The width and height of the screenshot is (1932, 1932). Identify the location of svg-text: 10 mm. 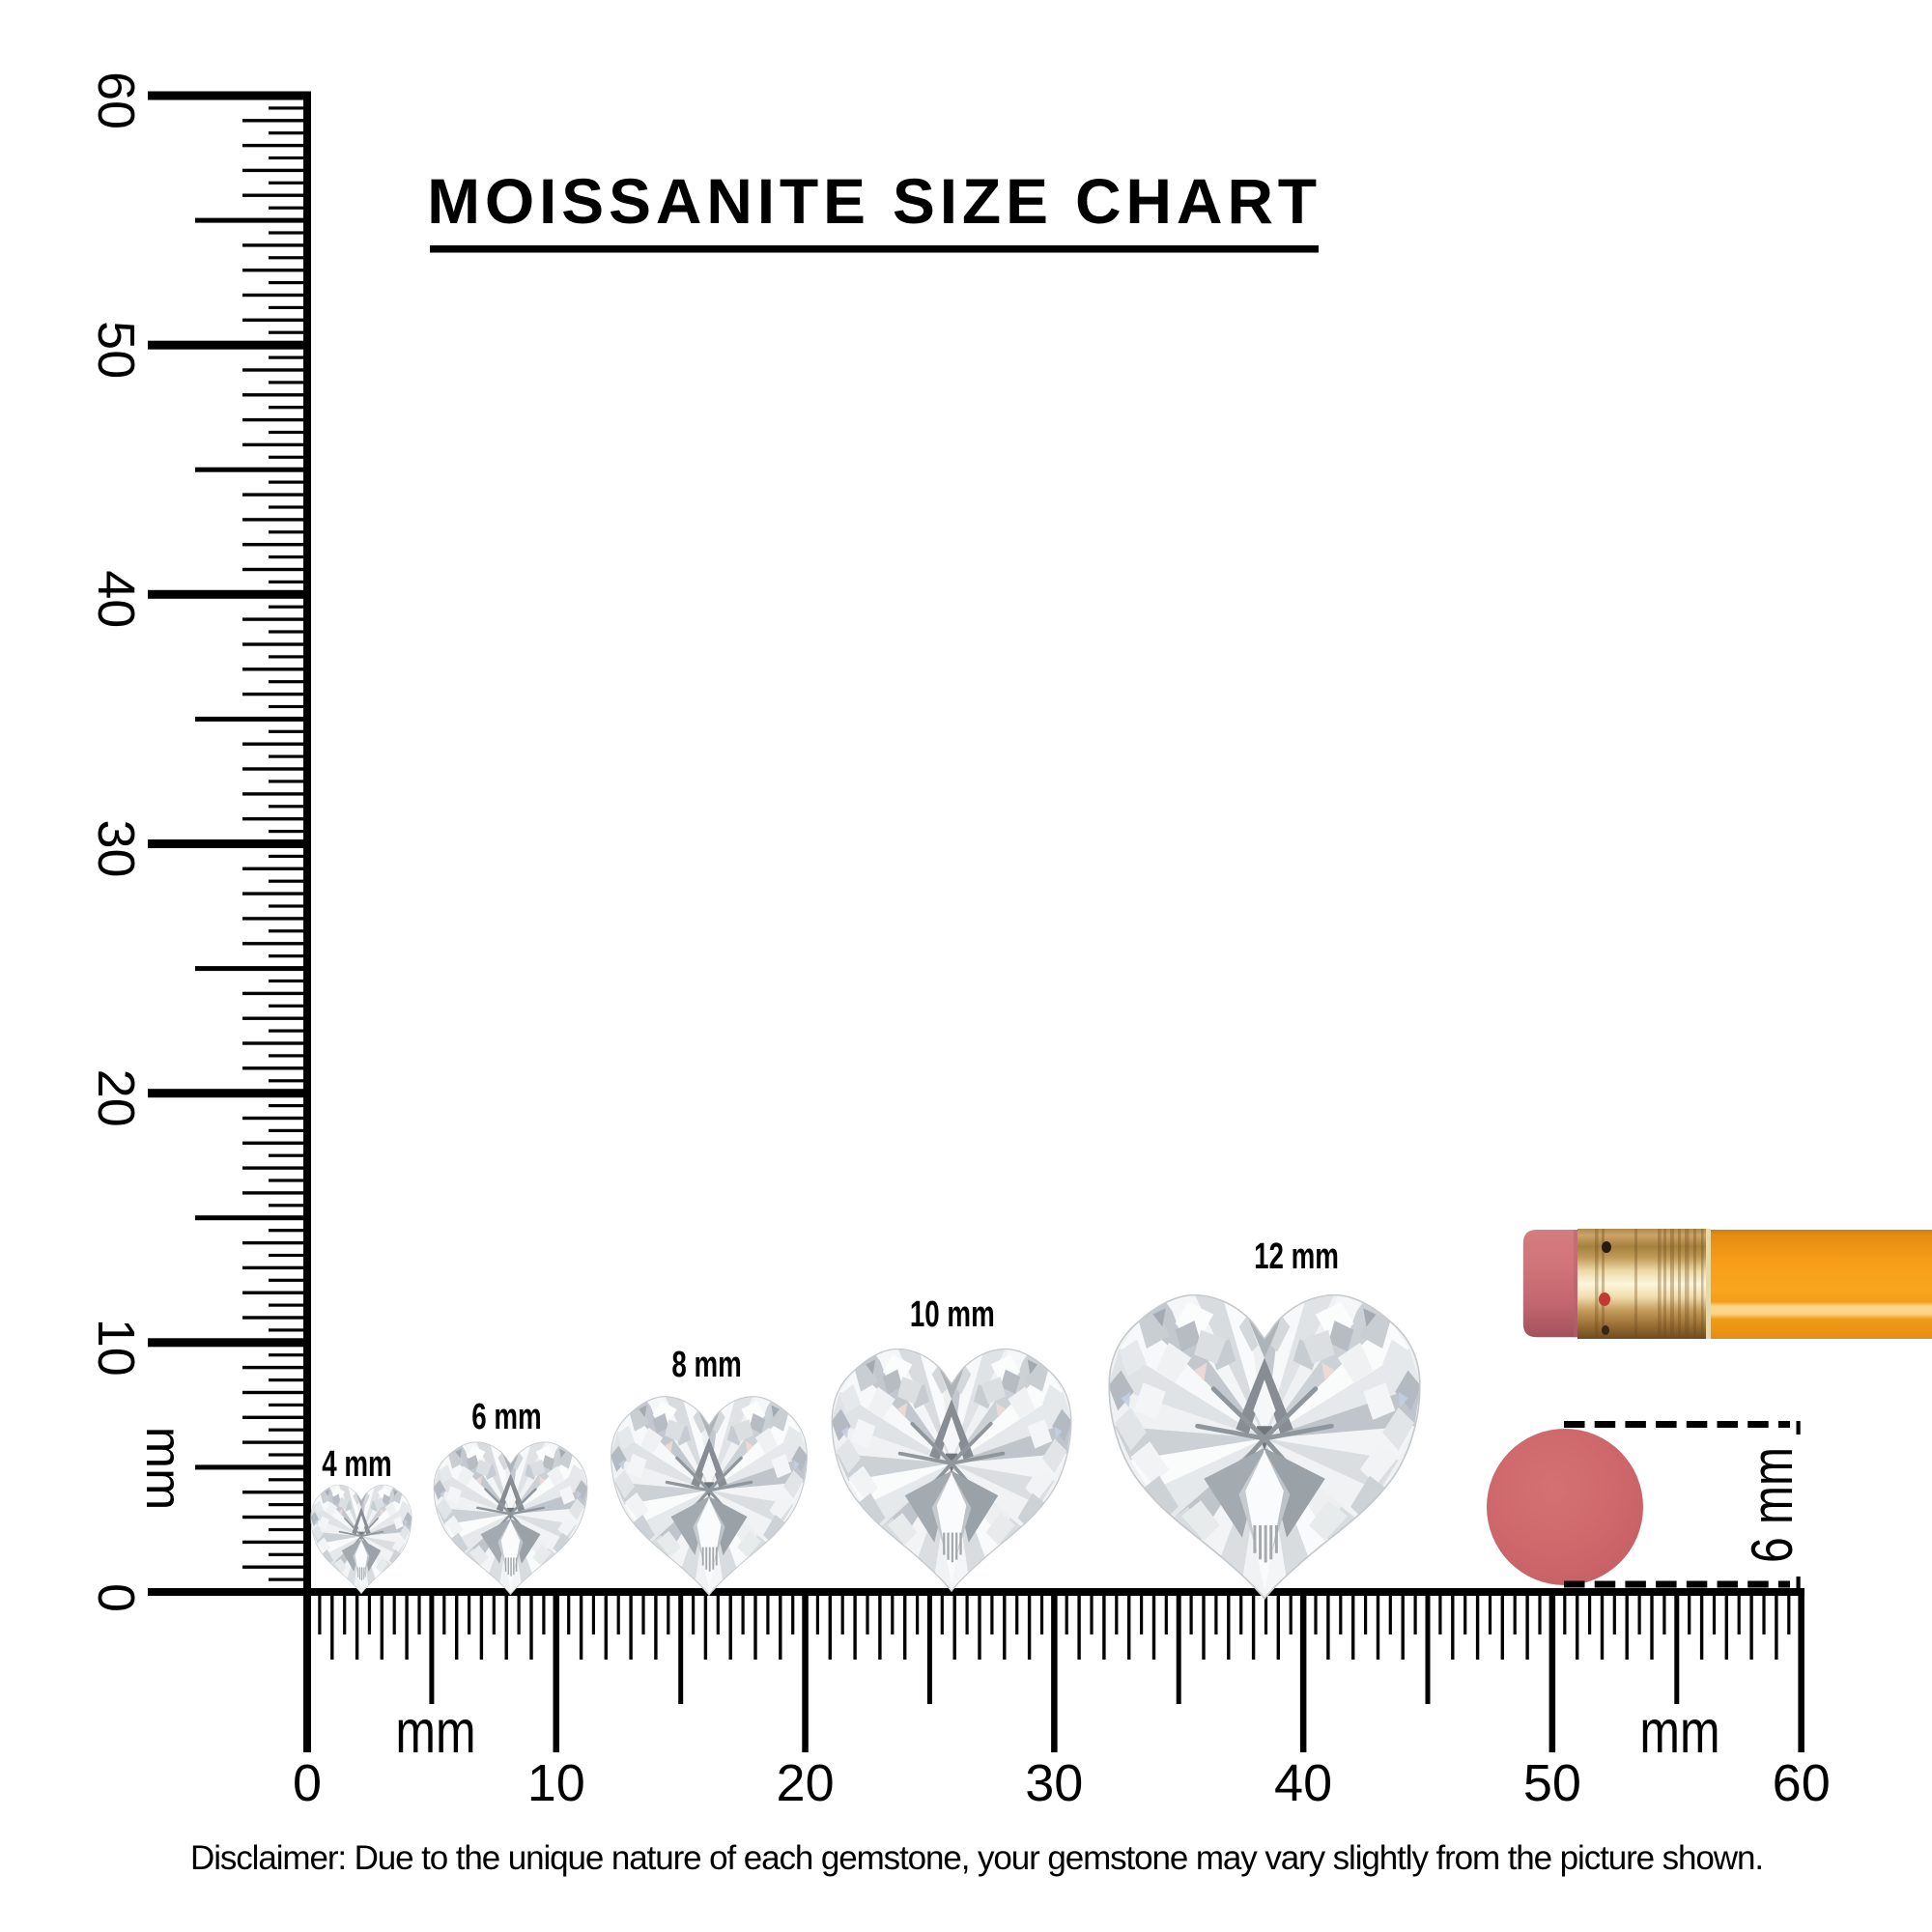
(952, 1314).